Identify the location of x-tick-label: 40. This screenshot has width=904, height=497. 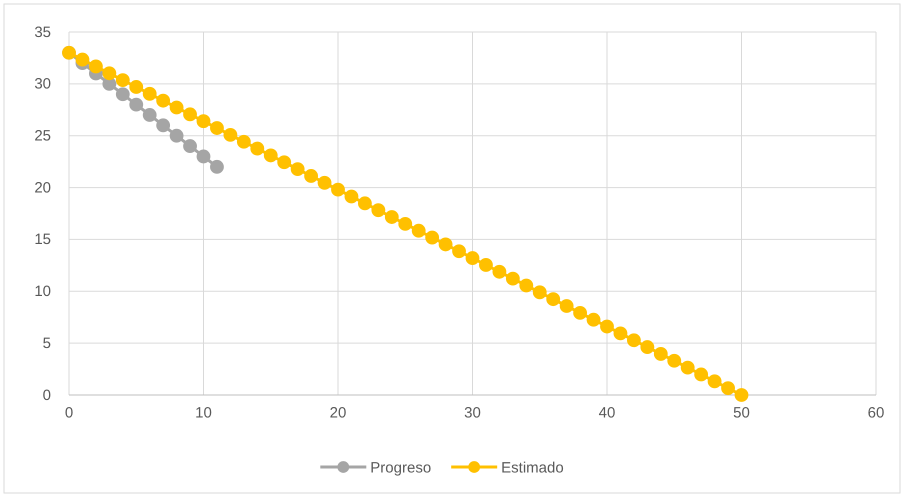
(607, 413).